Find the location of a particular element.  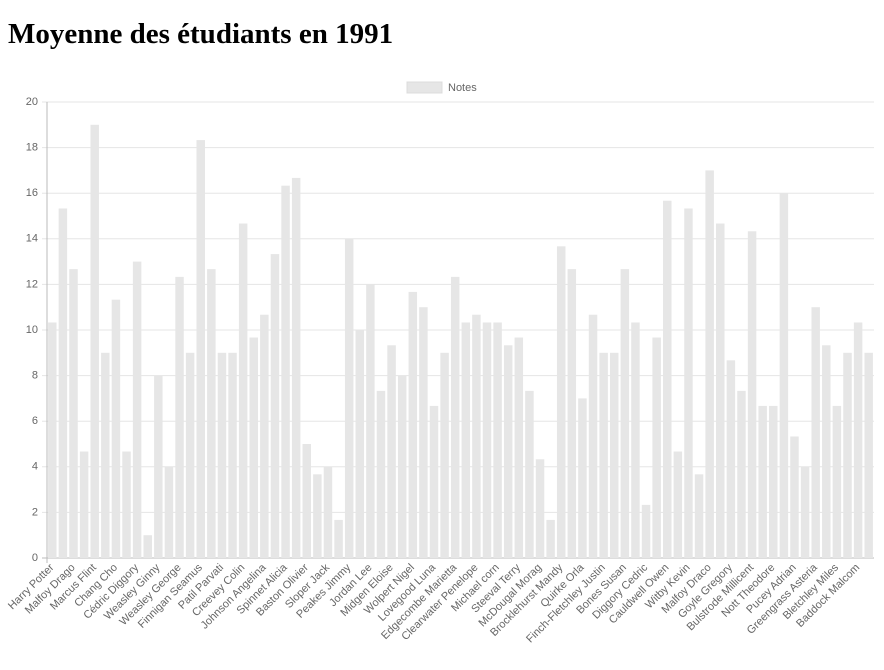

y-tick-label: 18 is located at coordinates (32, 148).